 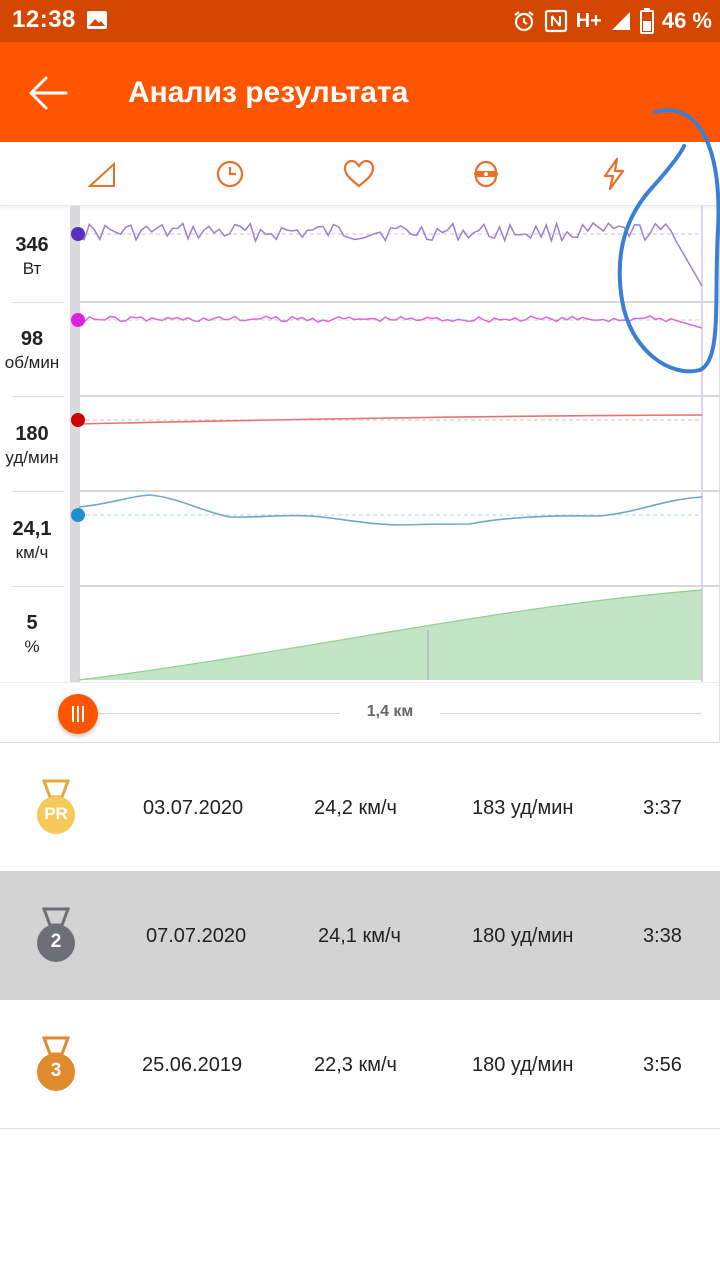 I want to click on result-time: 3:37, so click(x=662, y=808).